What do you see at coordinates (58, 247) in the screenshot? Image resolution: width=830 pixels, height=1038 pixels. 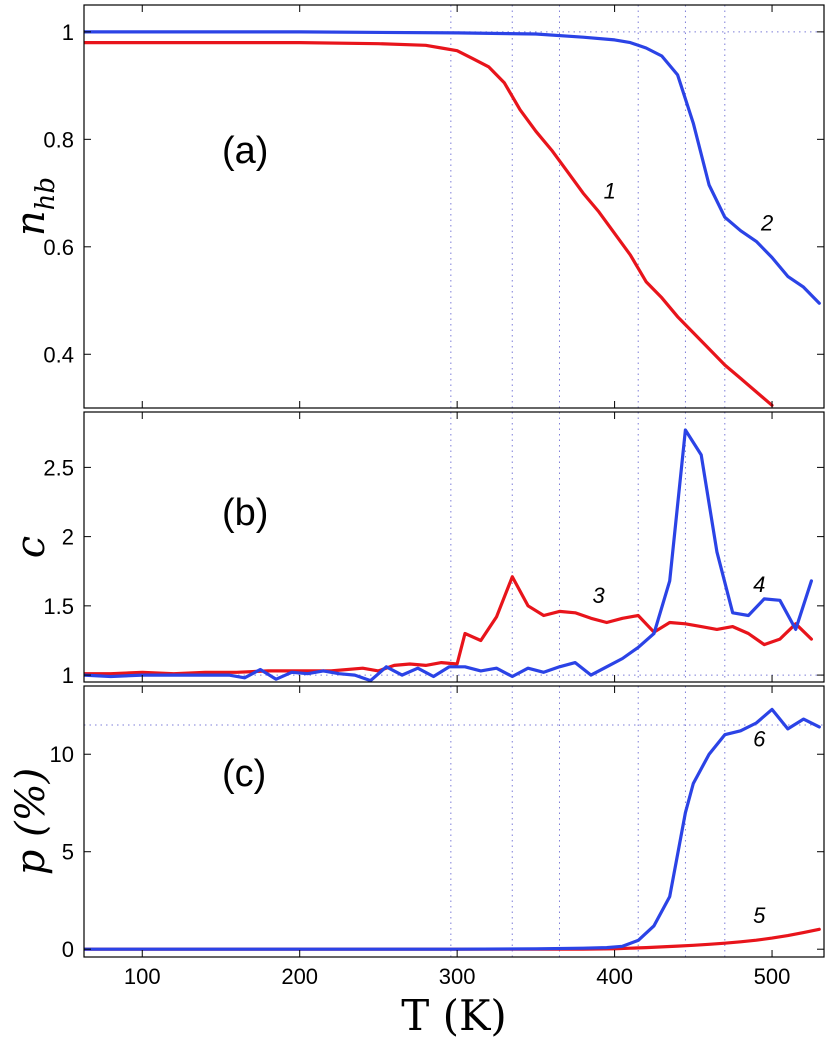 I see `y-tick-label: 0.6` at bounding box center [58, 247].